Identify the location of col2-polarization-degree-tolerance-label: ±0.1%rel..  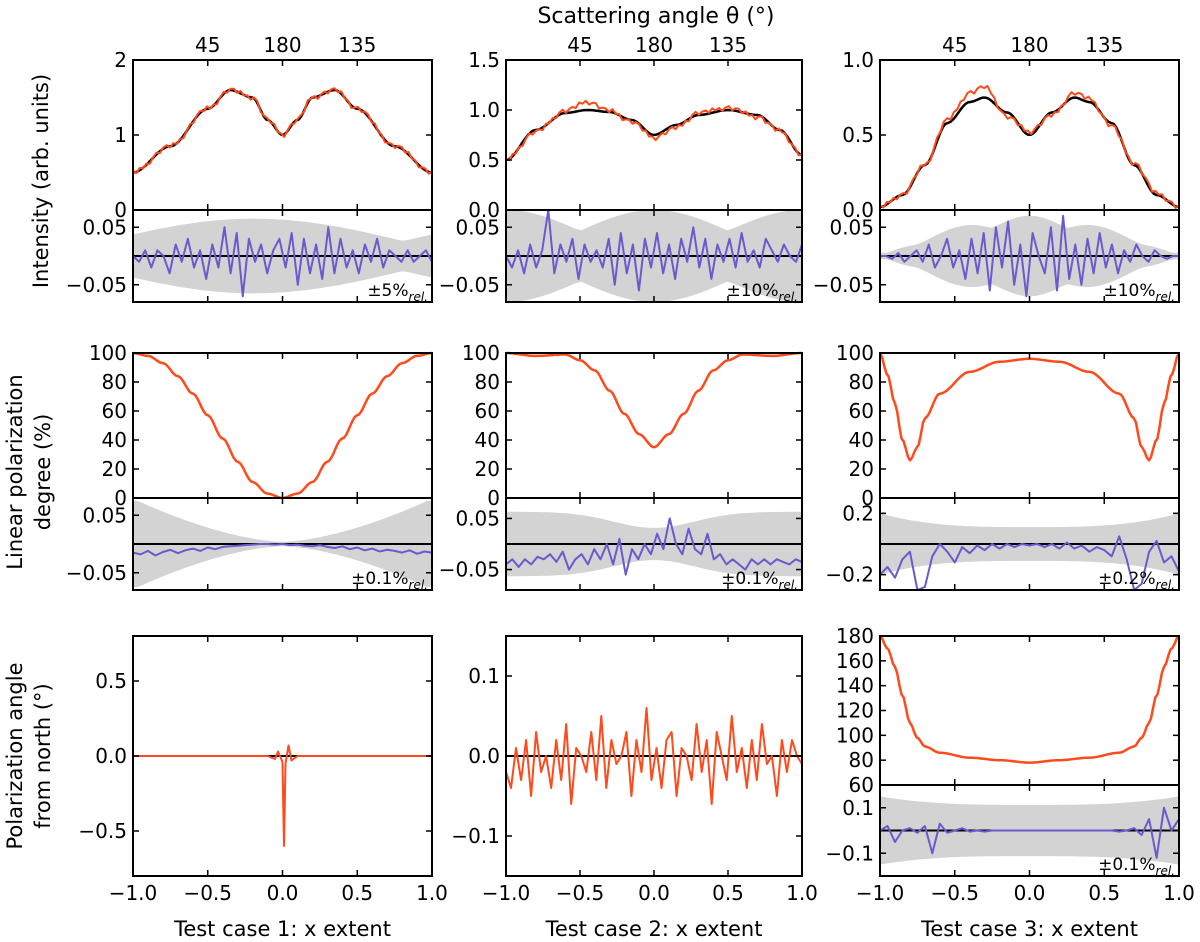
(759, 580).